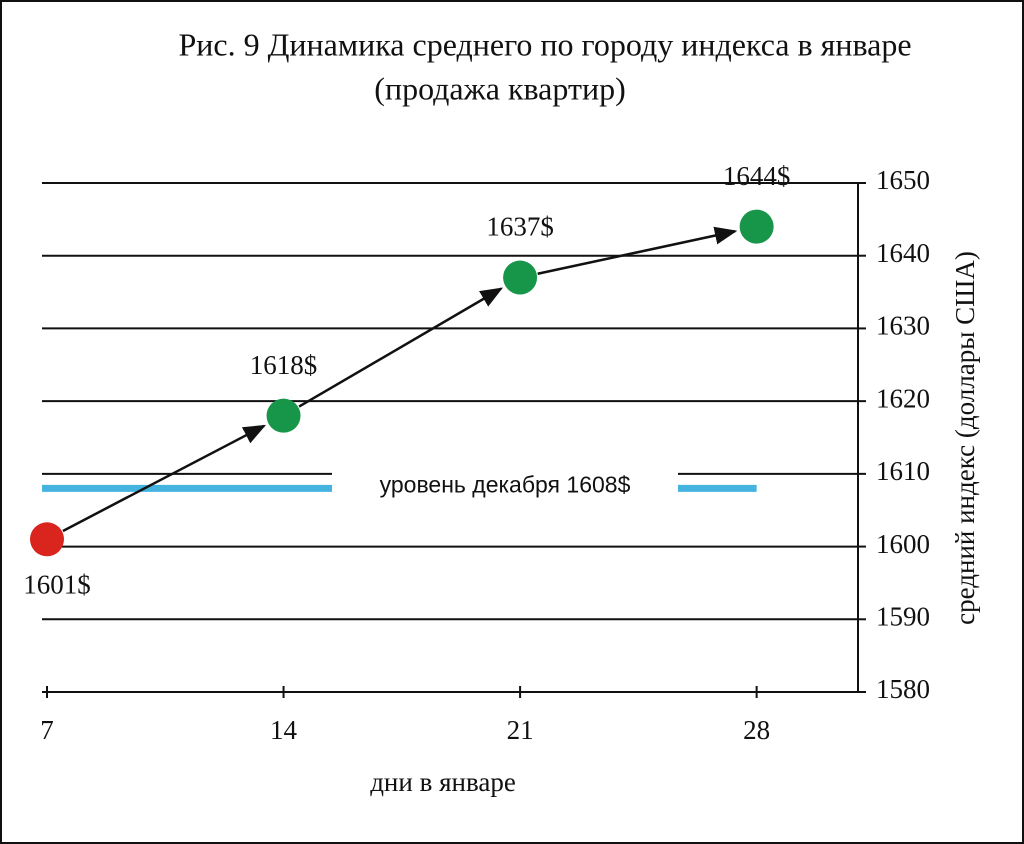 This screenshot has width=1024, height=844. What do you see at coordinates (284, 730) in the screenshot?
I see `x-tick-label: 14` at bounding box center [284, 730].